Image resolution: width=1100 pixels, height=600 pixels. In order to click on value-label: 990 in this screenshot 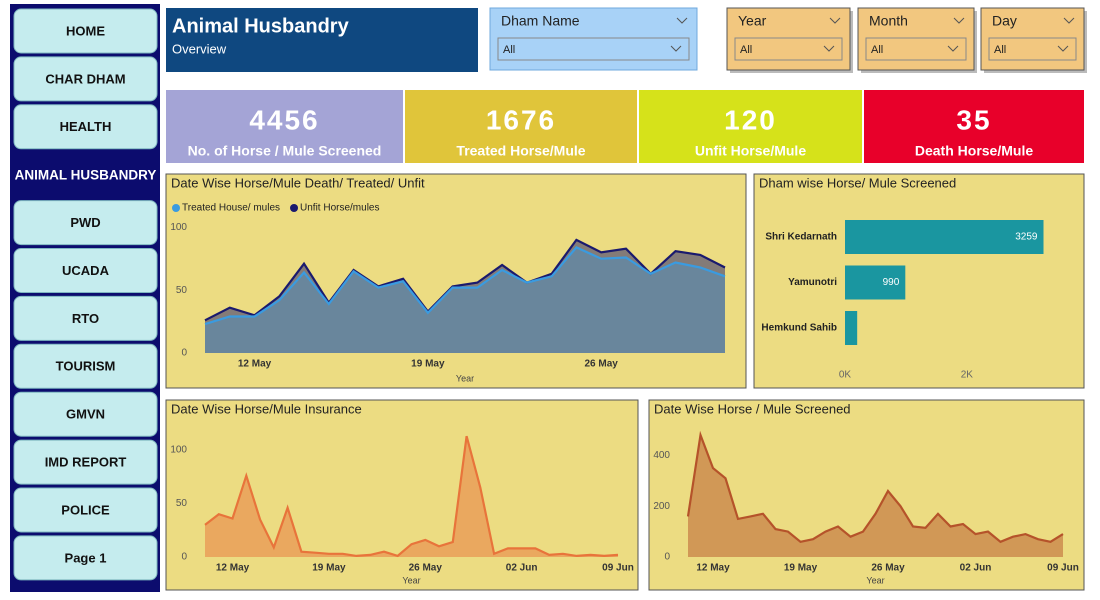, I will do `click(891, 282)`.